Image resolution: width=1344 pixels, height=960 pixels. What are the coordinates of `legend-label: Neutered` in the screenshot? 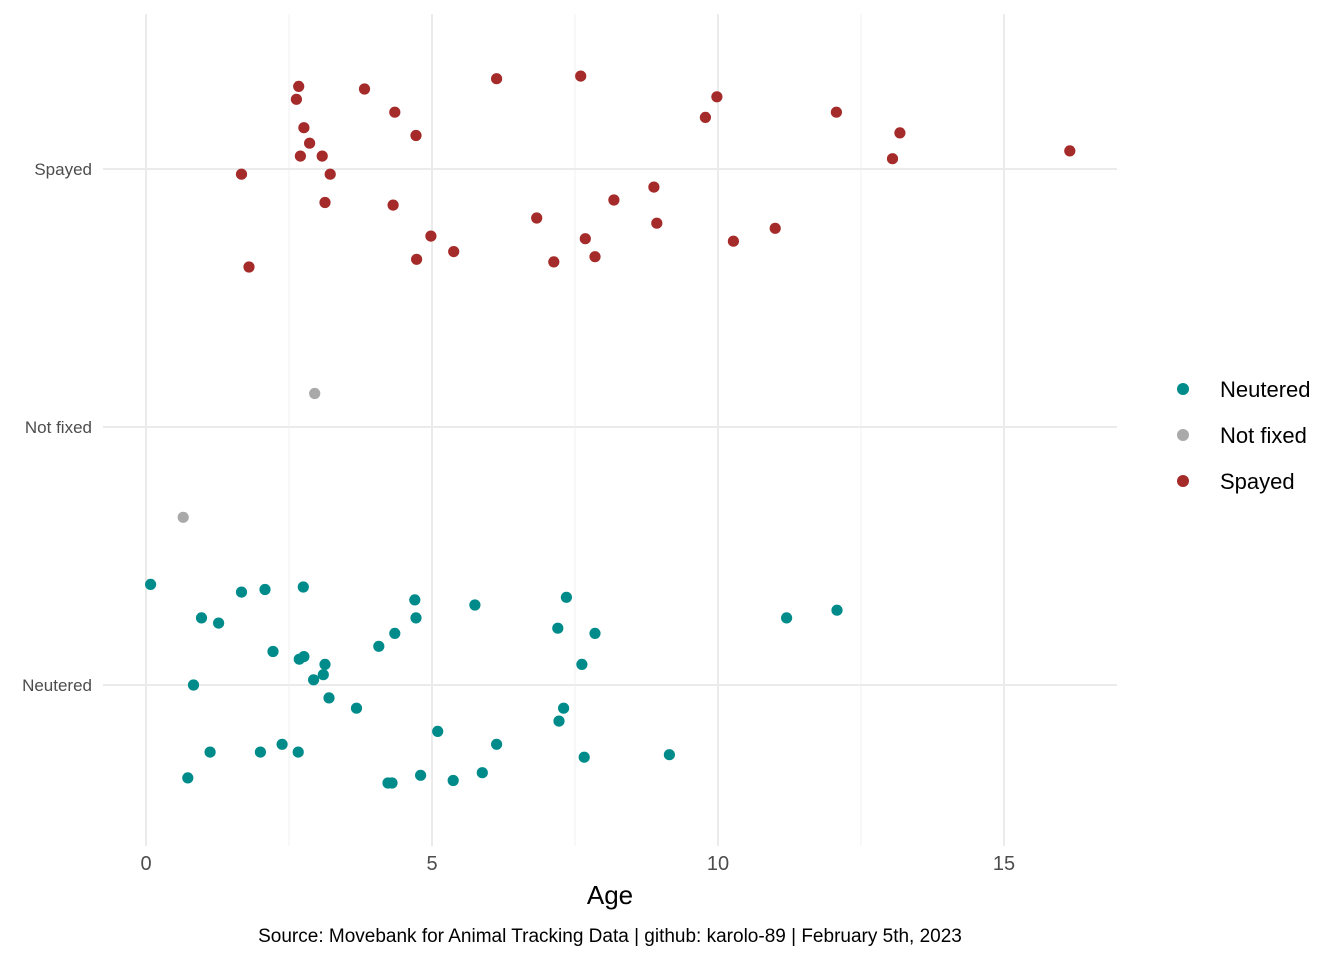 It's located at (1265, 389).